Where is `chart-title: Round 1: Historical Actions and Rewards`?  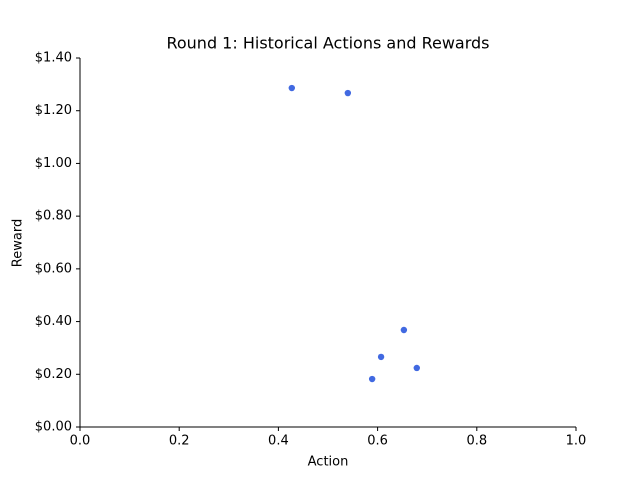
chart-title: Round 1: Historical Actions and Rewards is located at coordinates (327, 43).